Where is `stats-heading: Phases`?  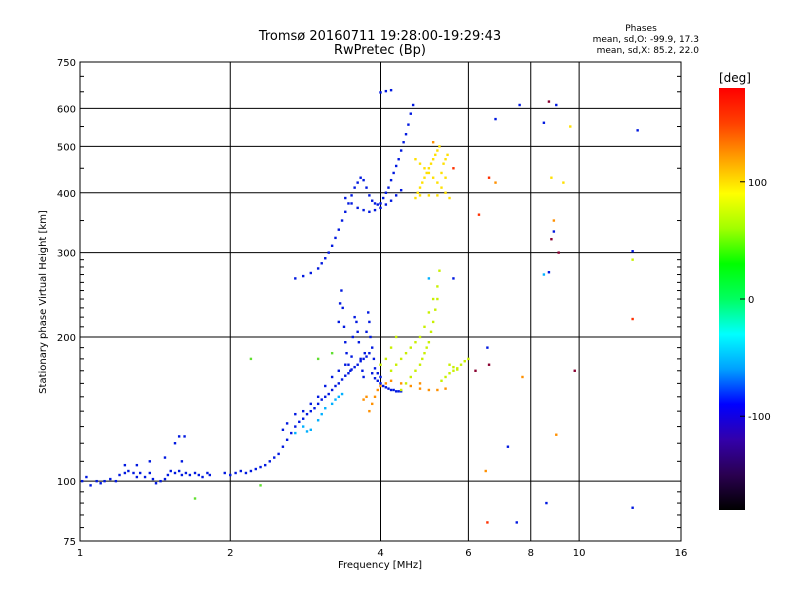 stats-heading: Phases is located at coordinates (641, 29).